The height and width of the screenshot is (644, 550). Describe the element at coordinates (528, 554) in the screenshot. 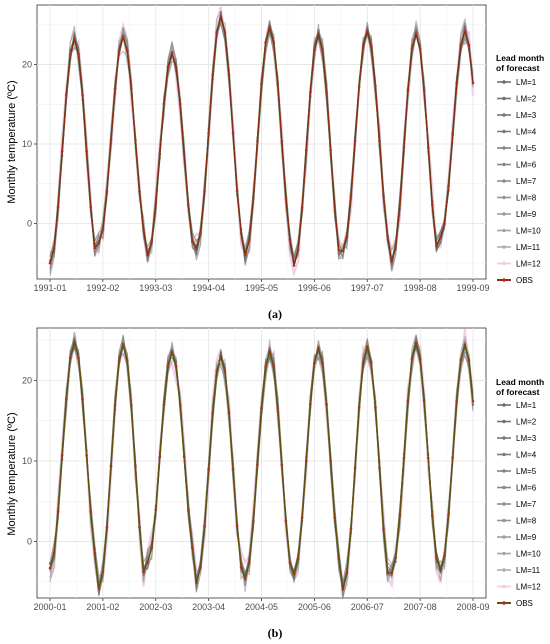

I see `legend-label: LM=10` at that location.